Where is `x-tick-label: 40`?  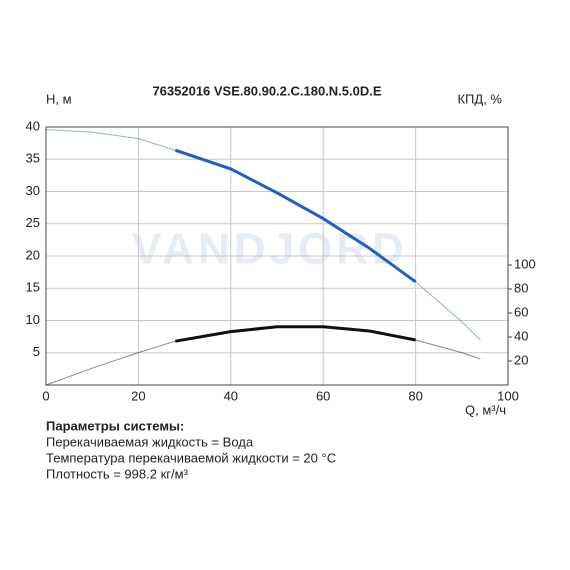
x-tick-label: 40 is located at coordinates (231, 395).